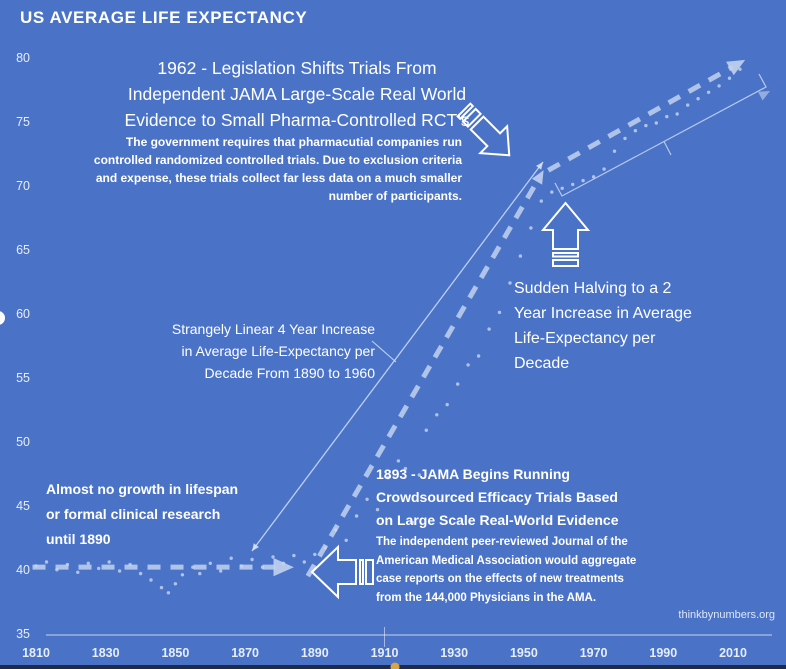 The height and width of the screenshot is (669, 786). What do you see at coordinates (565, 263) in the screenshot?
I see `up-block-arrow-stripe-thick` at bounding box center [565, 263].